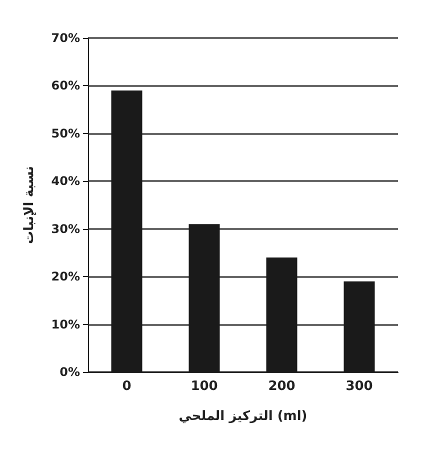 This screenshot has width=431, height=450. I want to click on y-tick-label: 30%, so click(65, 229).